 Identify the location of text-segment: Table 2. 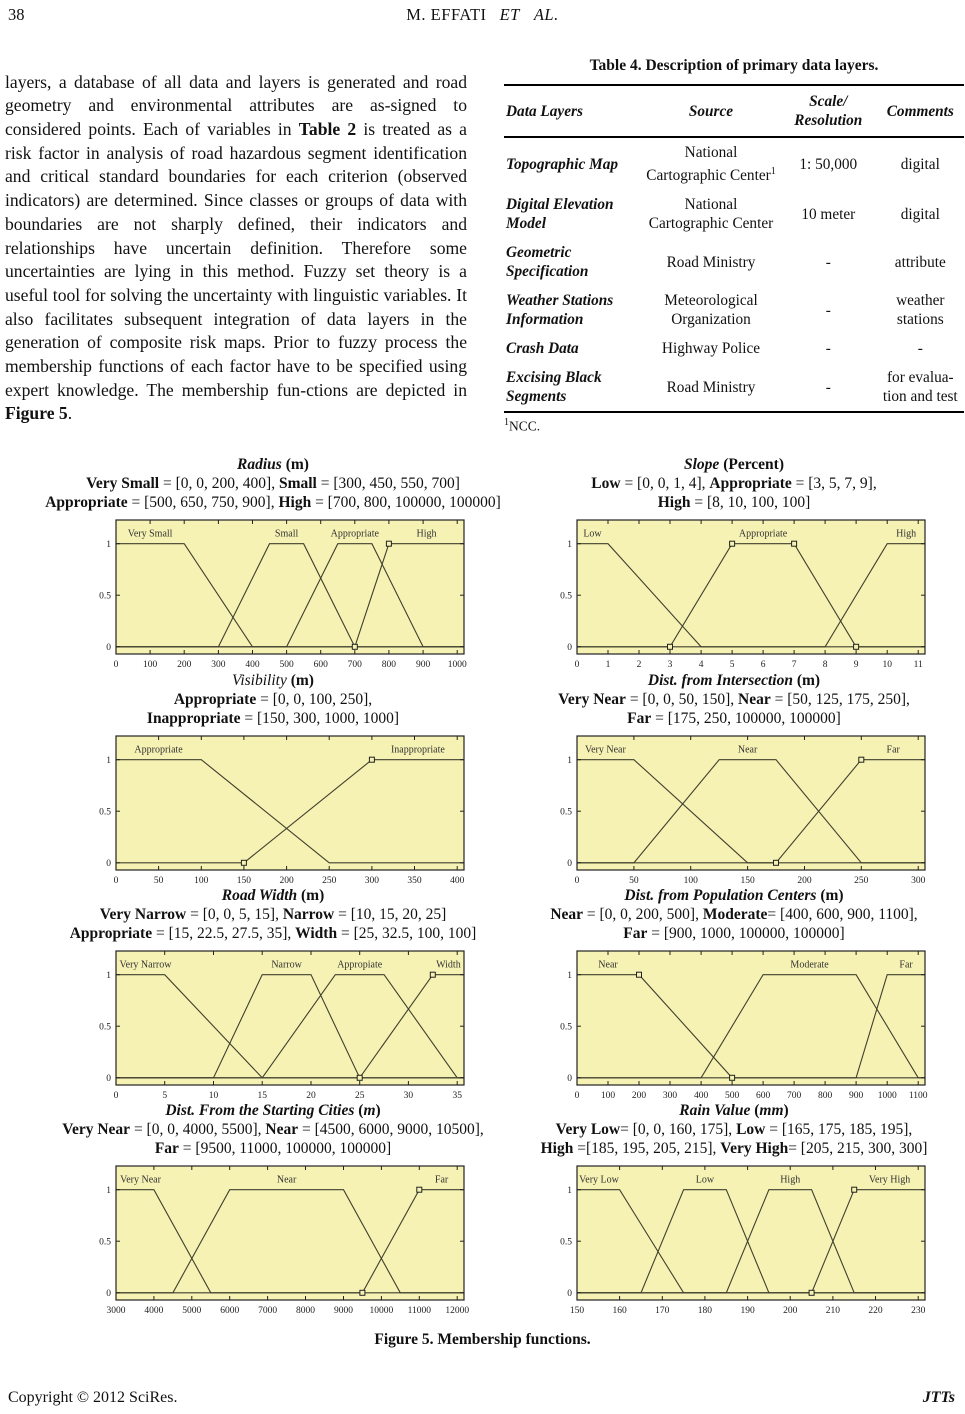
(327, 129).